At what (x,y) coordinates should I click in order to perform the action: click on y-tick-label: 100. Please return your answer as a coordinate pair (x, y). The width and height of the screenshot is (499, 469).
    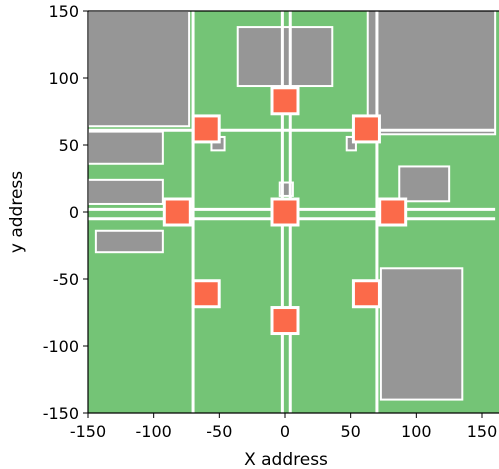
    Looking at the image, I should click on (63, 78).